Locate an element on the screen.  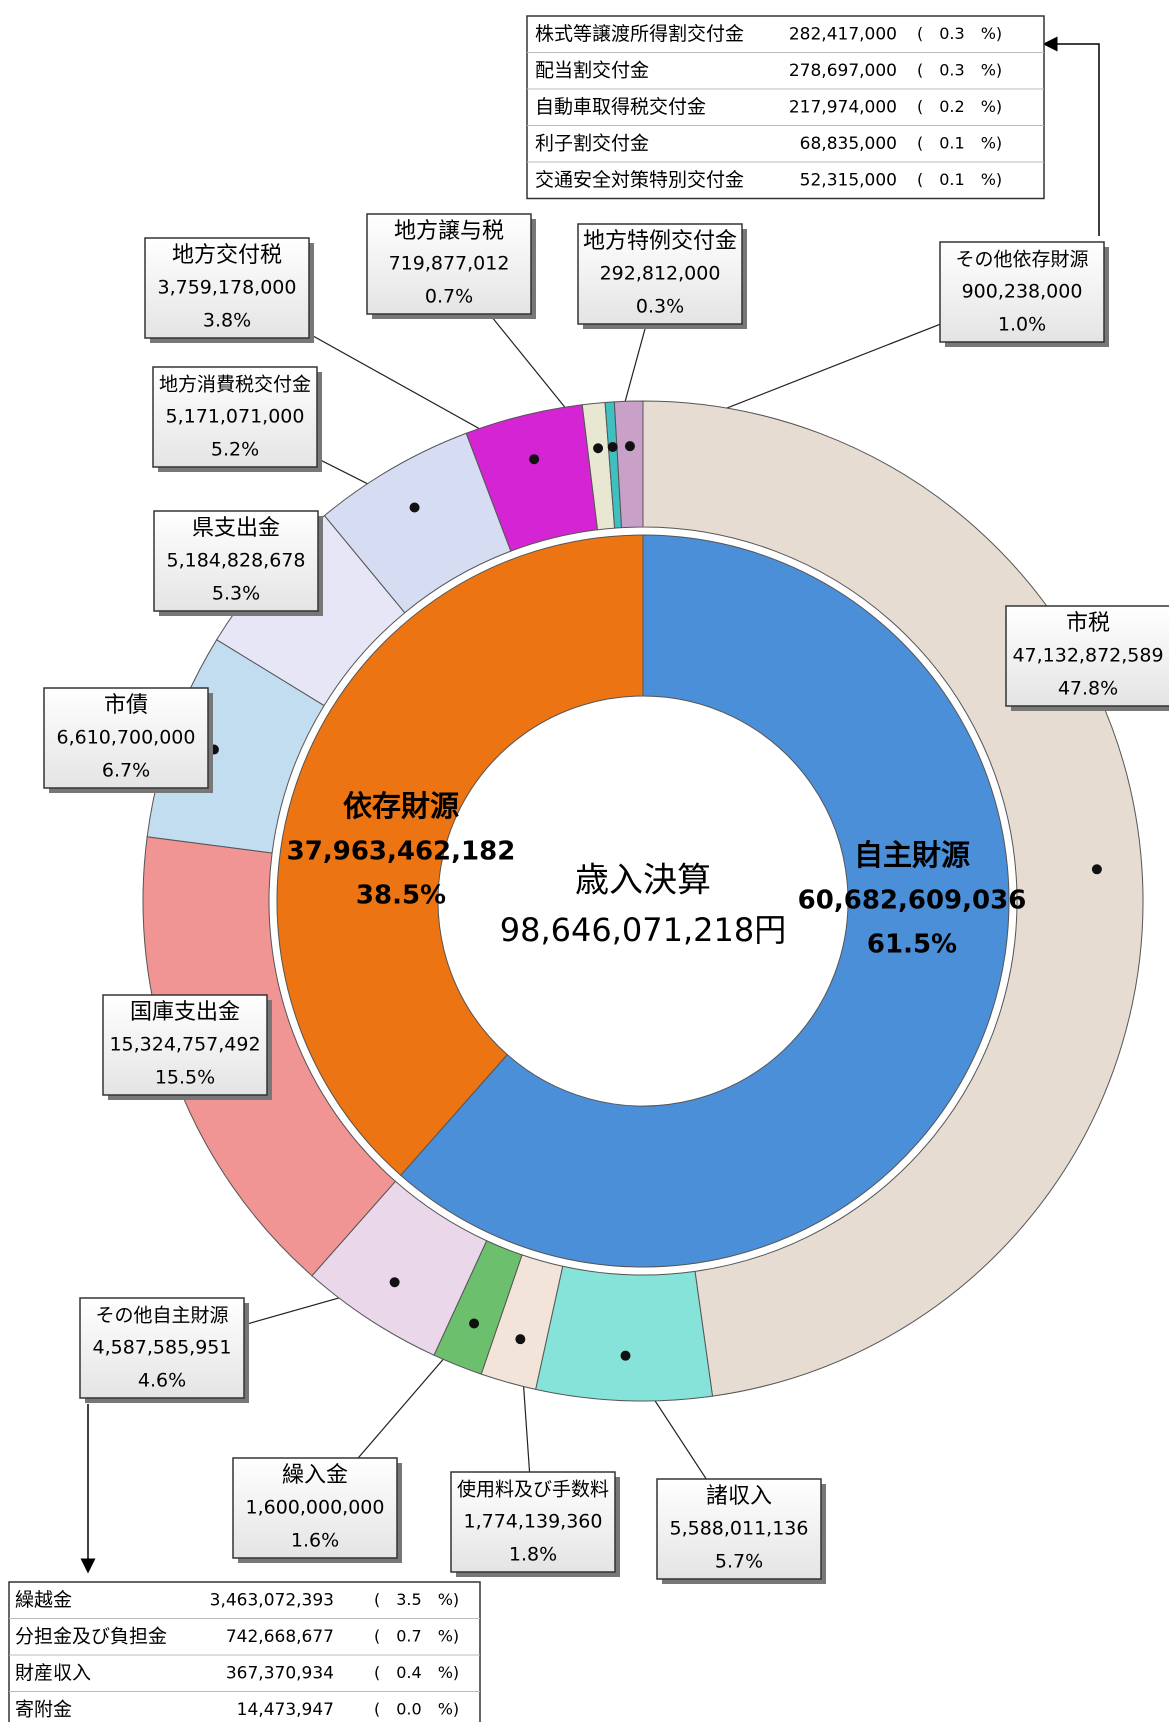
arrow is located at coordinates (1071, 136).